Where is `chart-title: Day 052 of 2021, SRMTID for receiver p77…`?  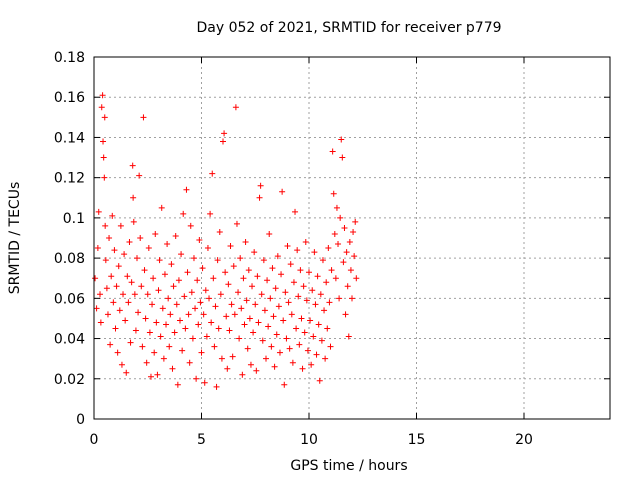
chart-title: Day 052 of 2021, SRMTID for receiver p77… is located at coordinates (348, 28).